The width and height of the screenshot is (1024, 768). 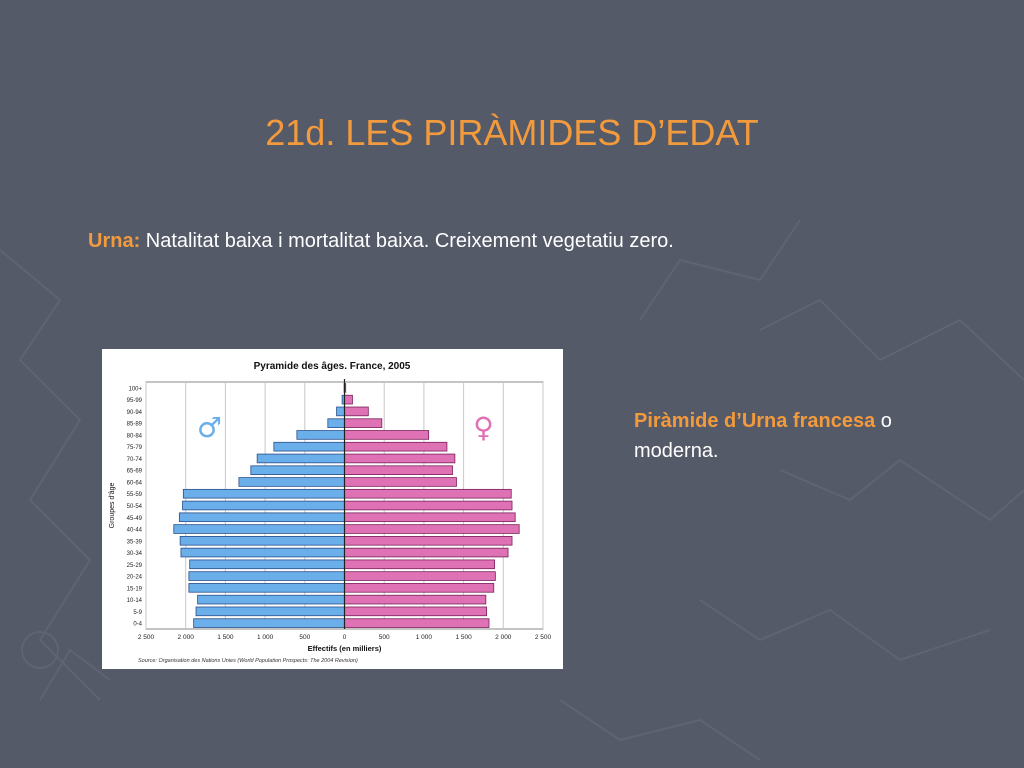 I want to click on age-group-label: 10-14, so click(x=135, y=601).